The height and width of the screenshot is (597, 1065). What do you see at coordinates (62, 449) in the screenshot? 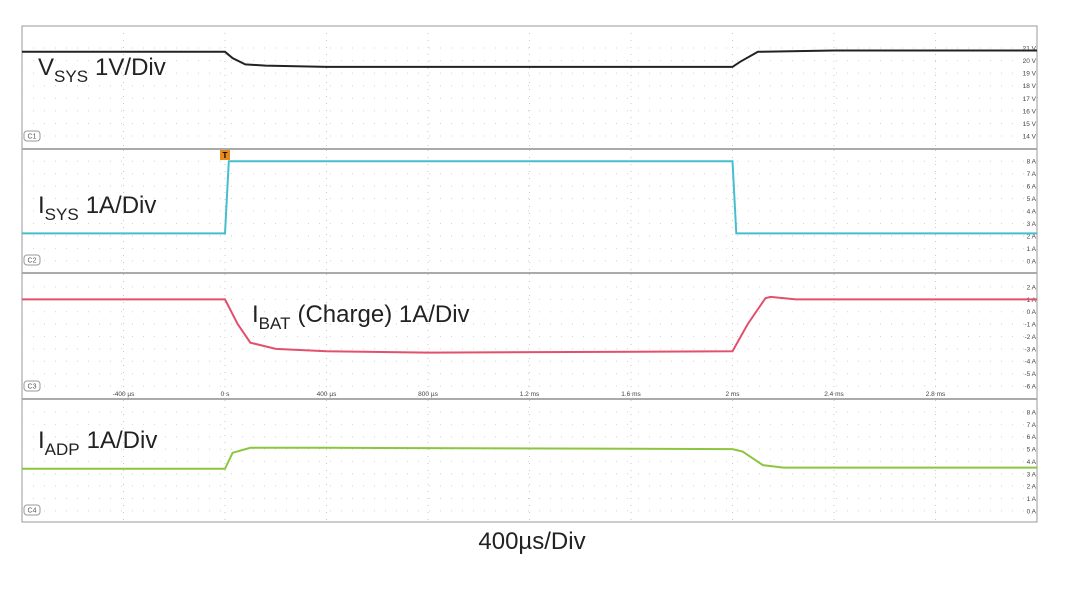
I see `label-sub: ADP` at bounding box center [62, 449].